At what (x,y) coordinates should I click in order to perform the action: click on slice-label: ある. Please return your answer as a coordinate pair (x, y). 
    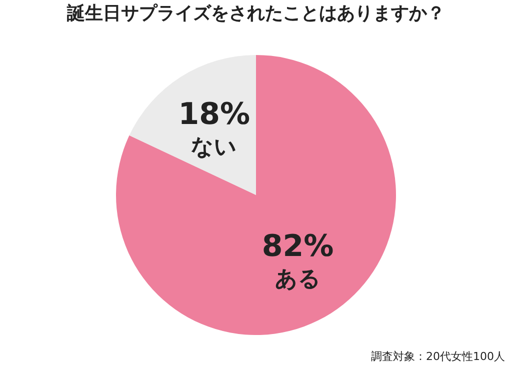
    Looking at the image, I should click on (297, 279).